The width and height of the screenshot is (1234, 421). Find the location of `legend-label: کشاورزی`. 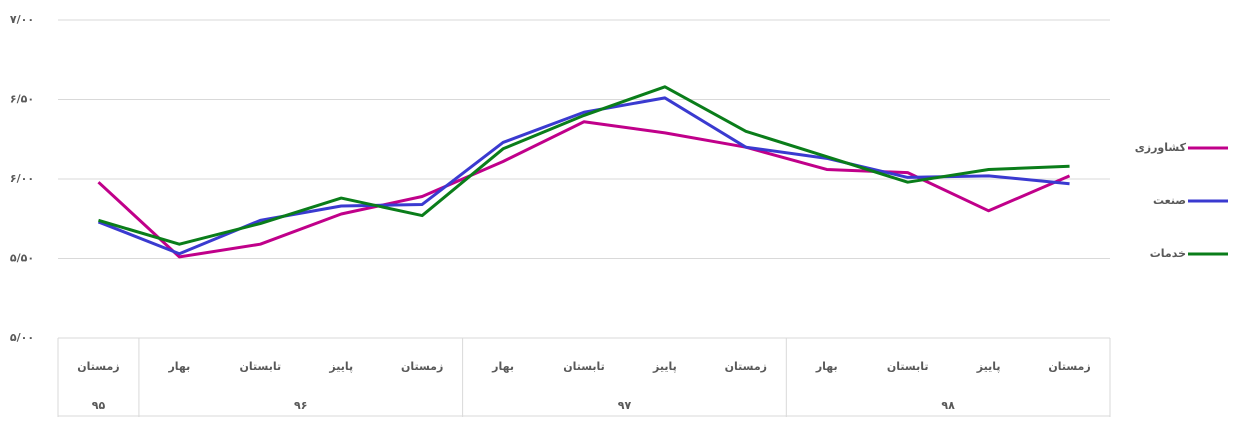

legend-label: کشاورزی is located at coordinates (1161, 147).